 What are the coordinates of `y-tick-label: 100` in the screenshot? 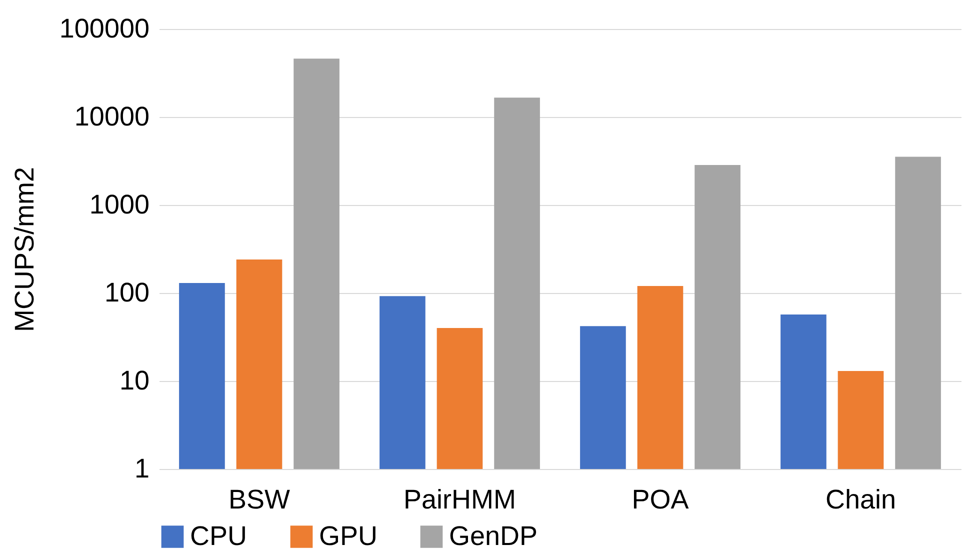 It's located at (127, 293).